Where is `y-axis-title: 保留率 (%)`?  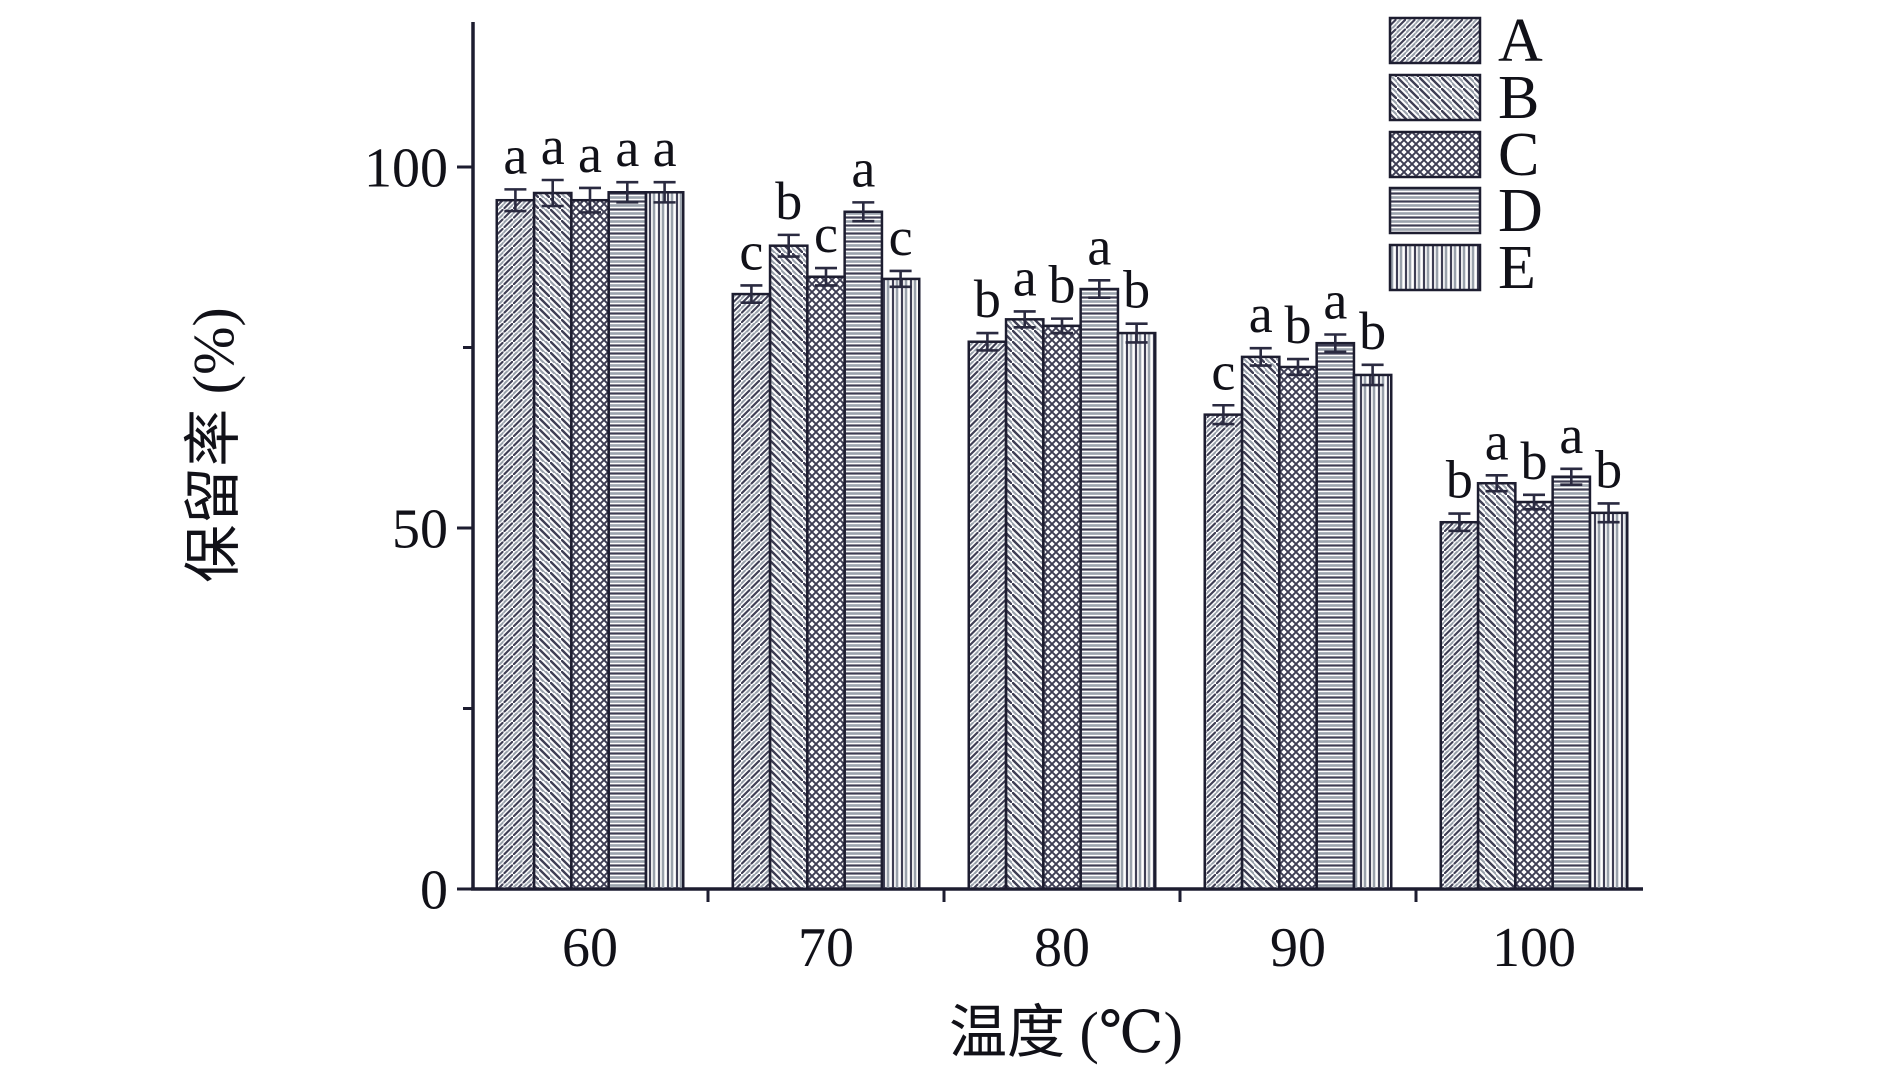
y-axis-title: 保留率 (%) is located at coordinates (213, 444).